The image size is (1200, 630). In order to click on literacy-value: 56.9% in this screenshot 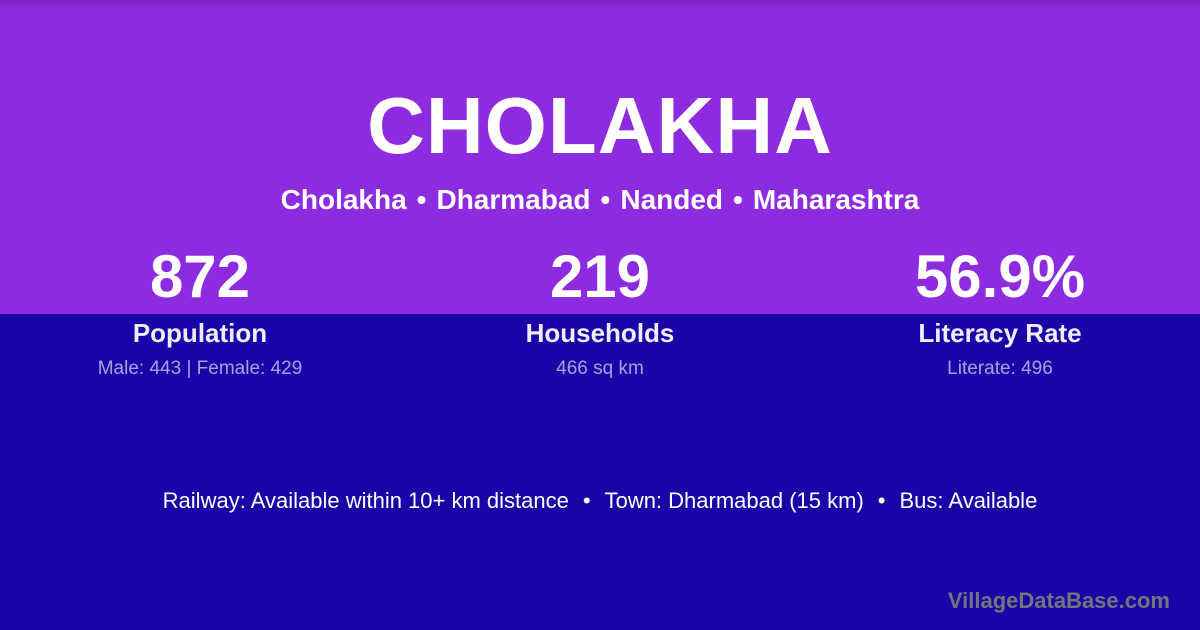, I will do `click(1000, 276)`.